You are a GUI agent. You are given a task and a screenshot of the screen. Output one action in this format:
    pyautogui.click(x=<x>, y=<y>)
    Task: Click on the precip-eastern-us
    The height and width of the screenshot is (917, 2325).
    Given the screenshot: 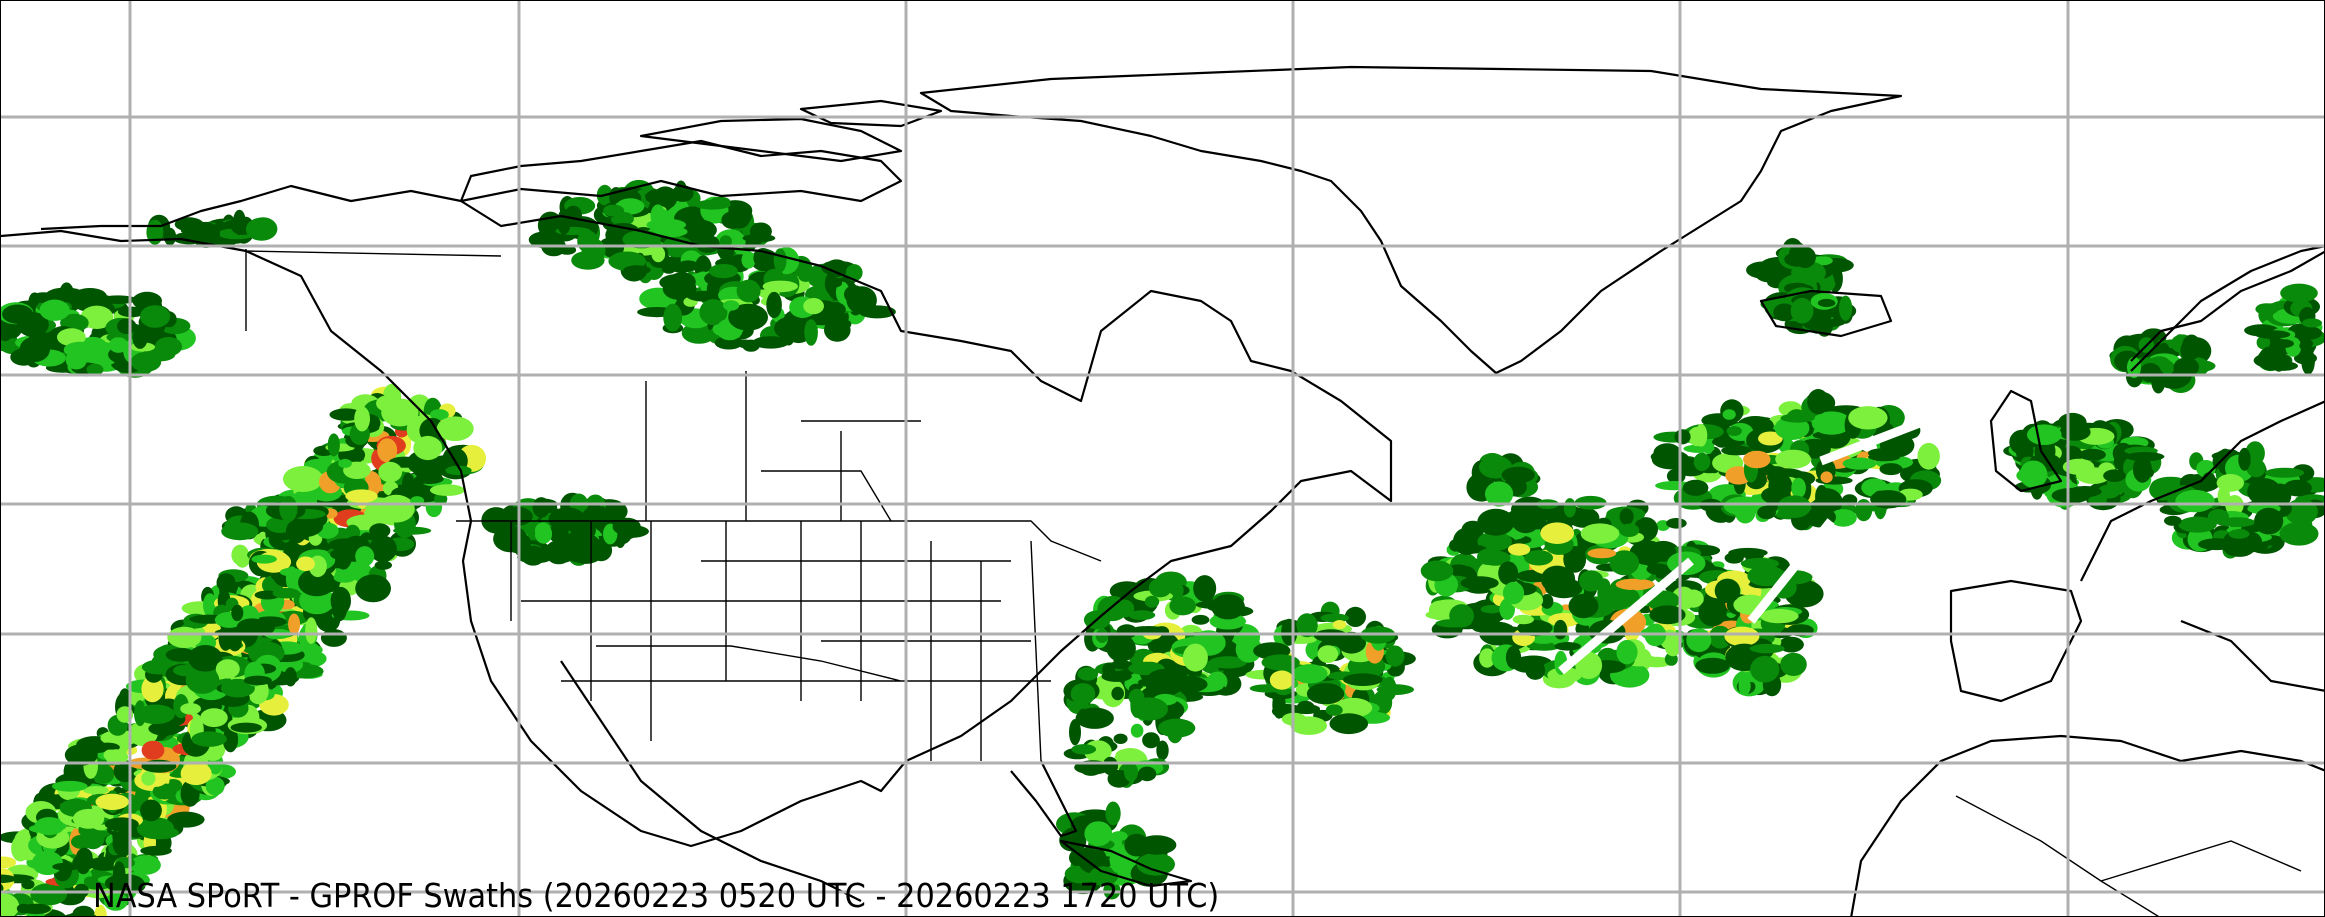 What is the action you would take?
    pyautogui.click(x=1129, y=724)
    